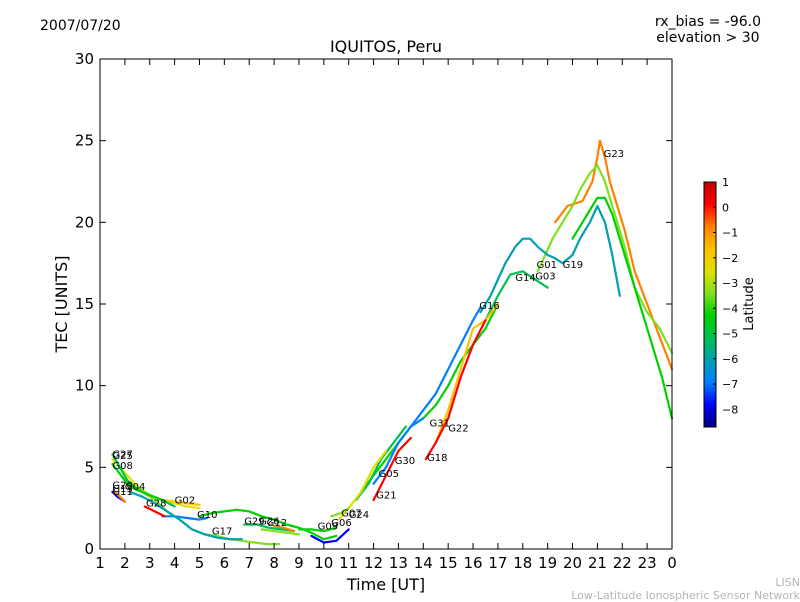  I want to click on series-line-g20, so click(120, 496).